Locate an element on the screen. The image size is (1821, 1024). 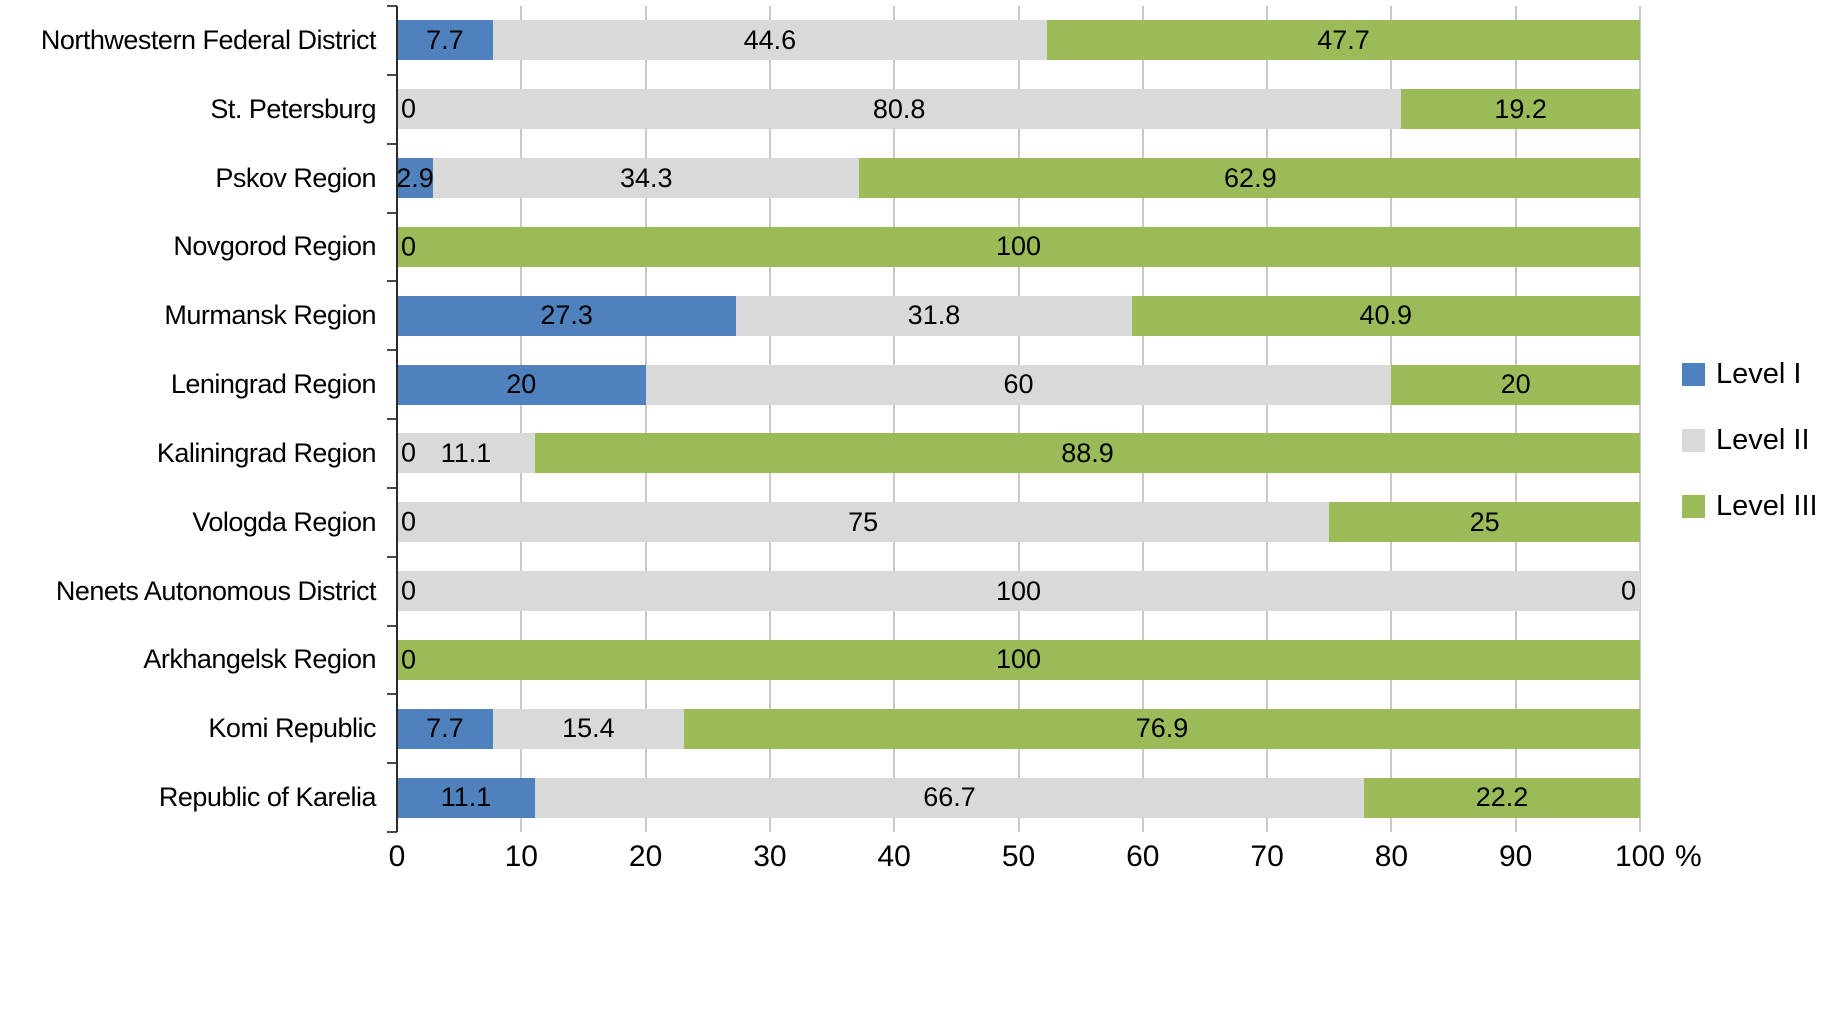
bar-segment: 44.6 is located at coordinates (770, 40).